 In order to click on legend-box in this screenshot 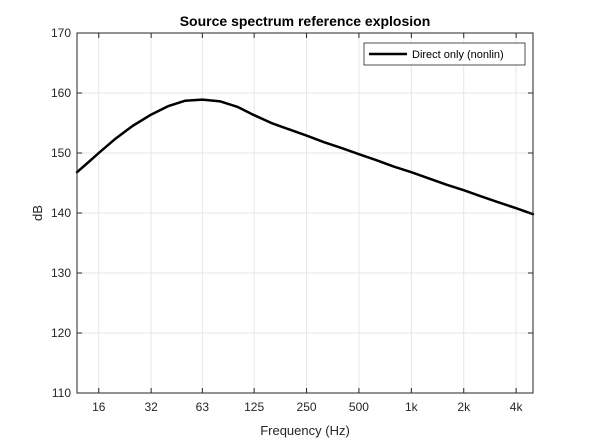, I will do `click(444, 54)`.